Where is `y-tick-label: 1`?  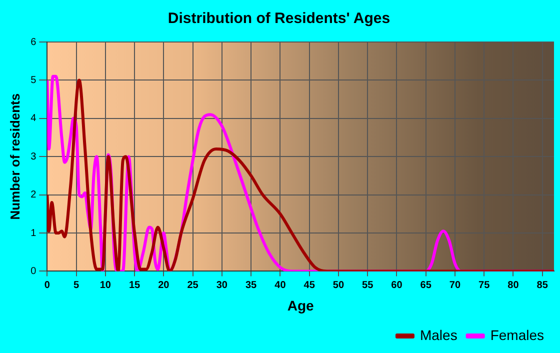 y-tick-label: 1 is located at coordinates (33, 233).